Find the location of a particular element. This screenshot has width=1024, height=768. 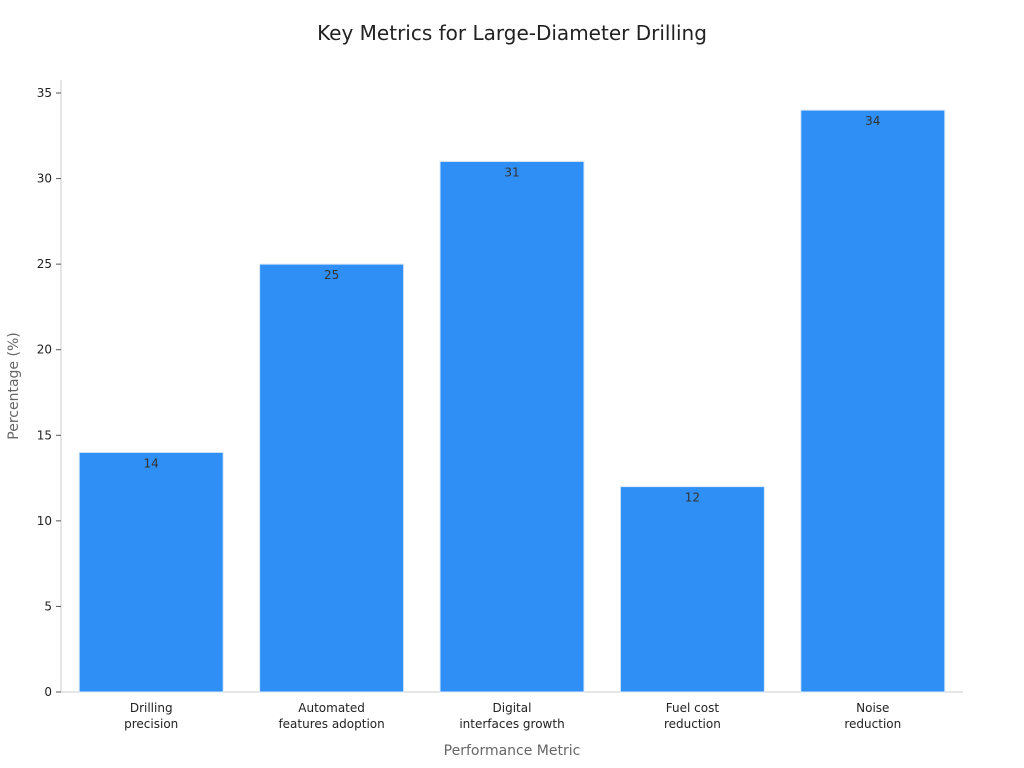

x-category-label: Noise reduction is located at coordinates (872, 716).